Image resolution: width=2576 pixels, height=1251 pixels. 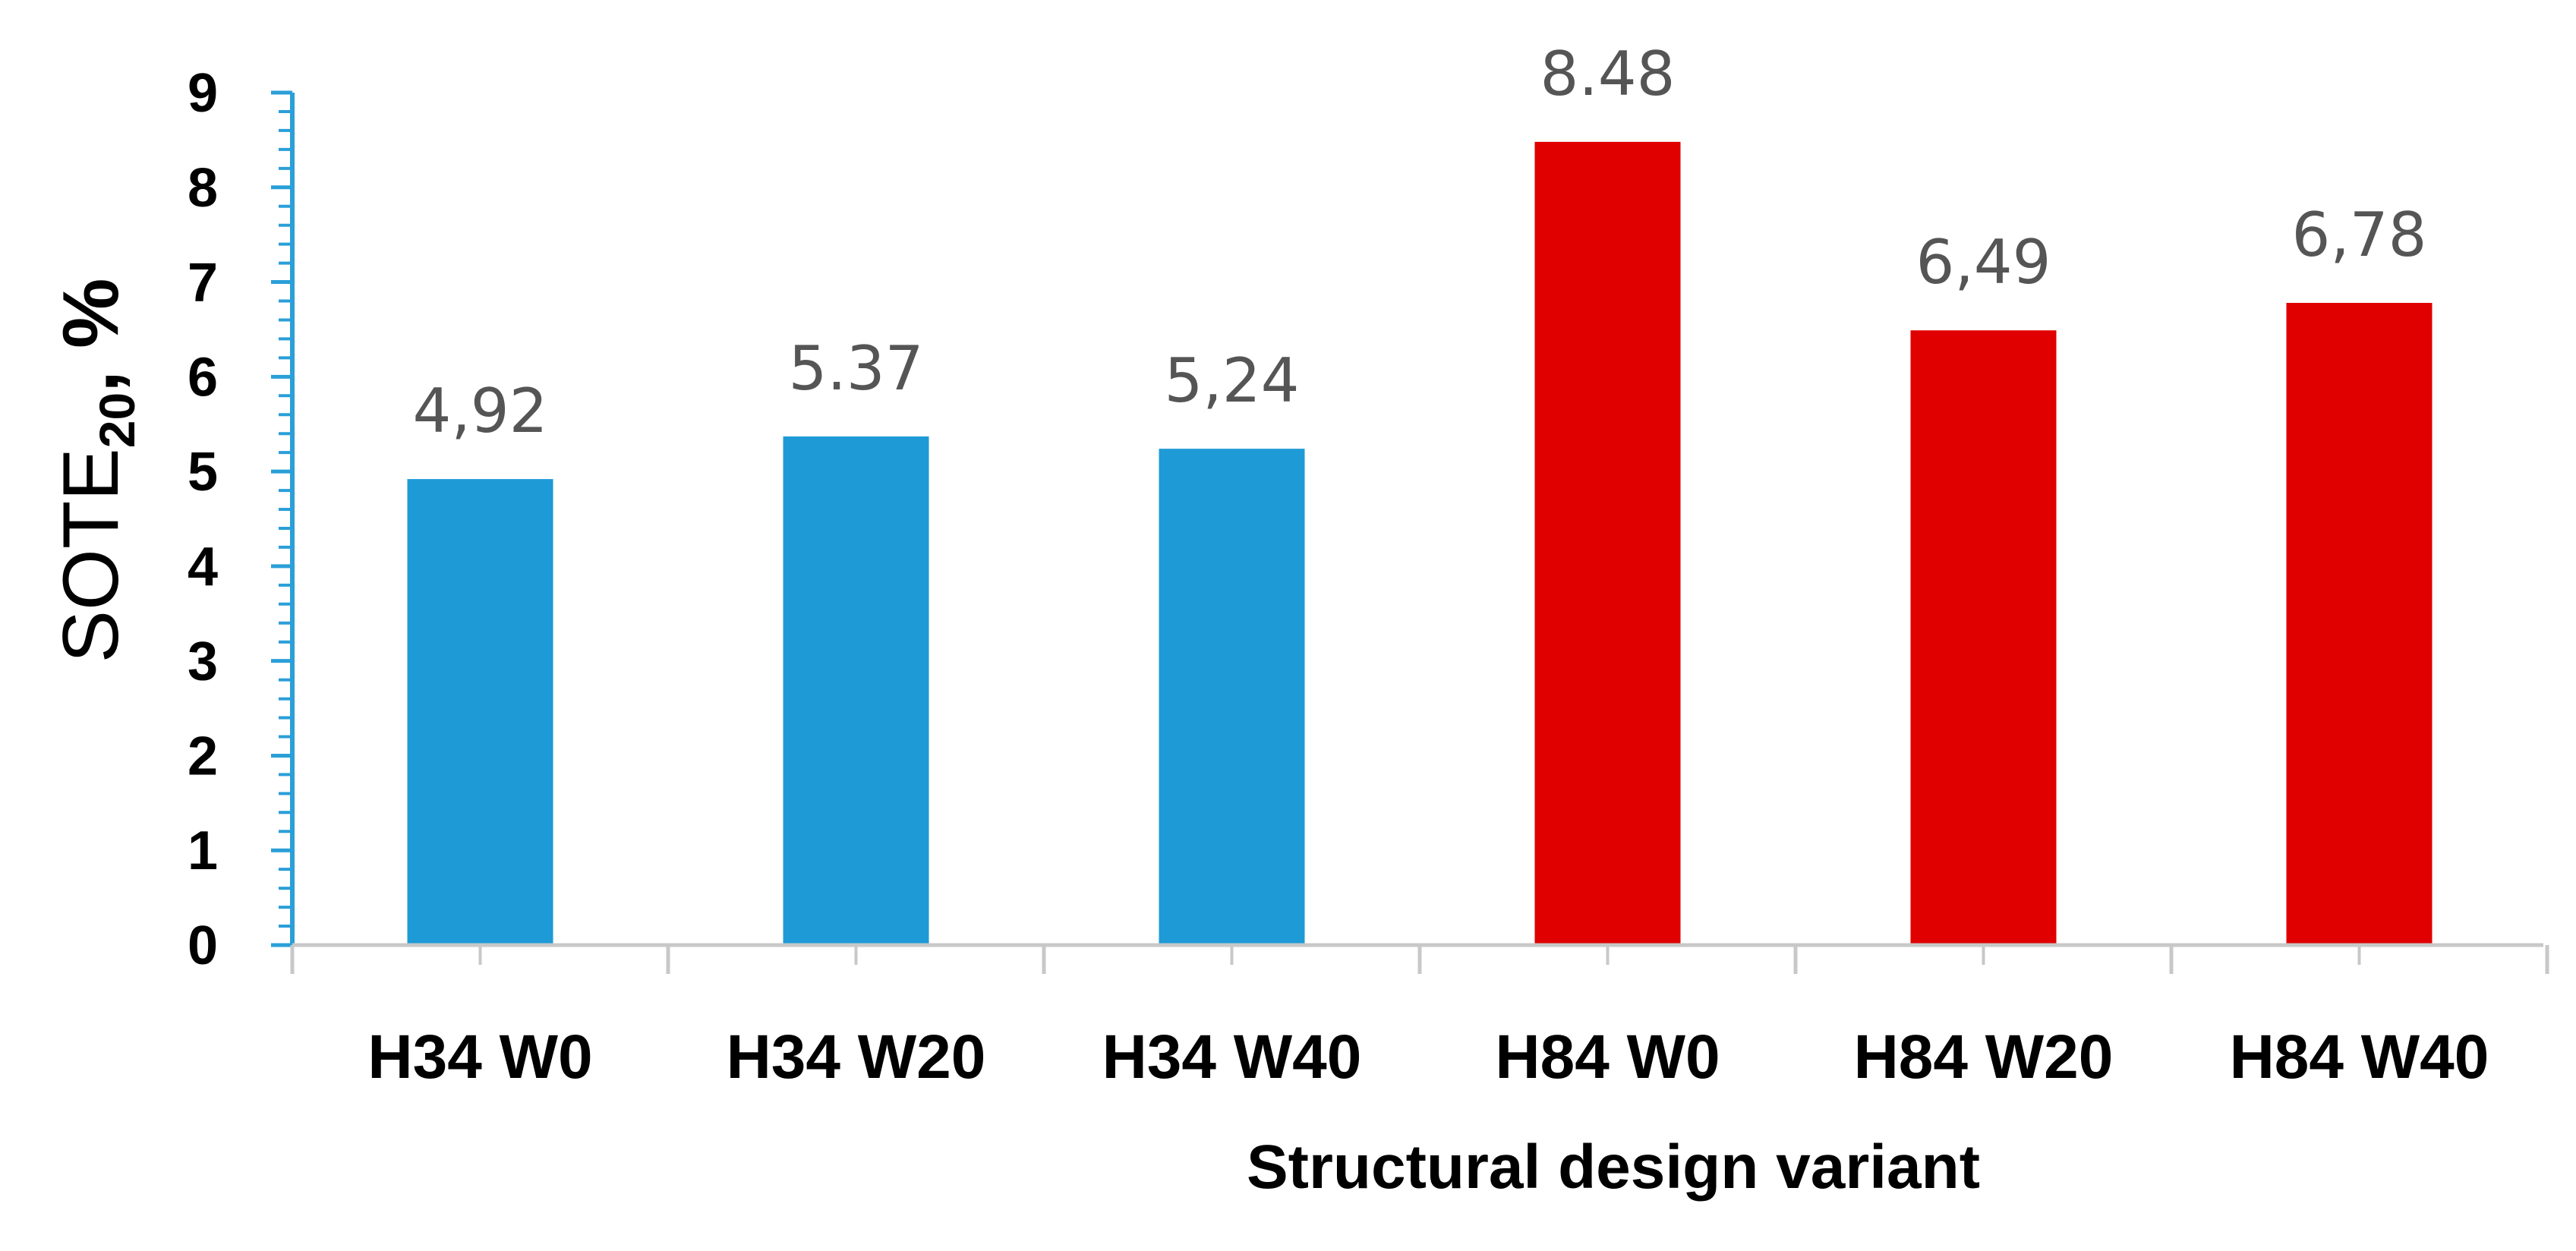 I want to click on y-axis-title: SOTE20, %, so click(x=96, y=471).